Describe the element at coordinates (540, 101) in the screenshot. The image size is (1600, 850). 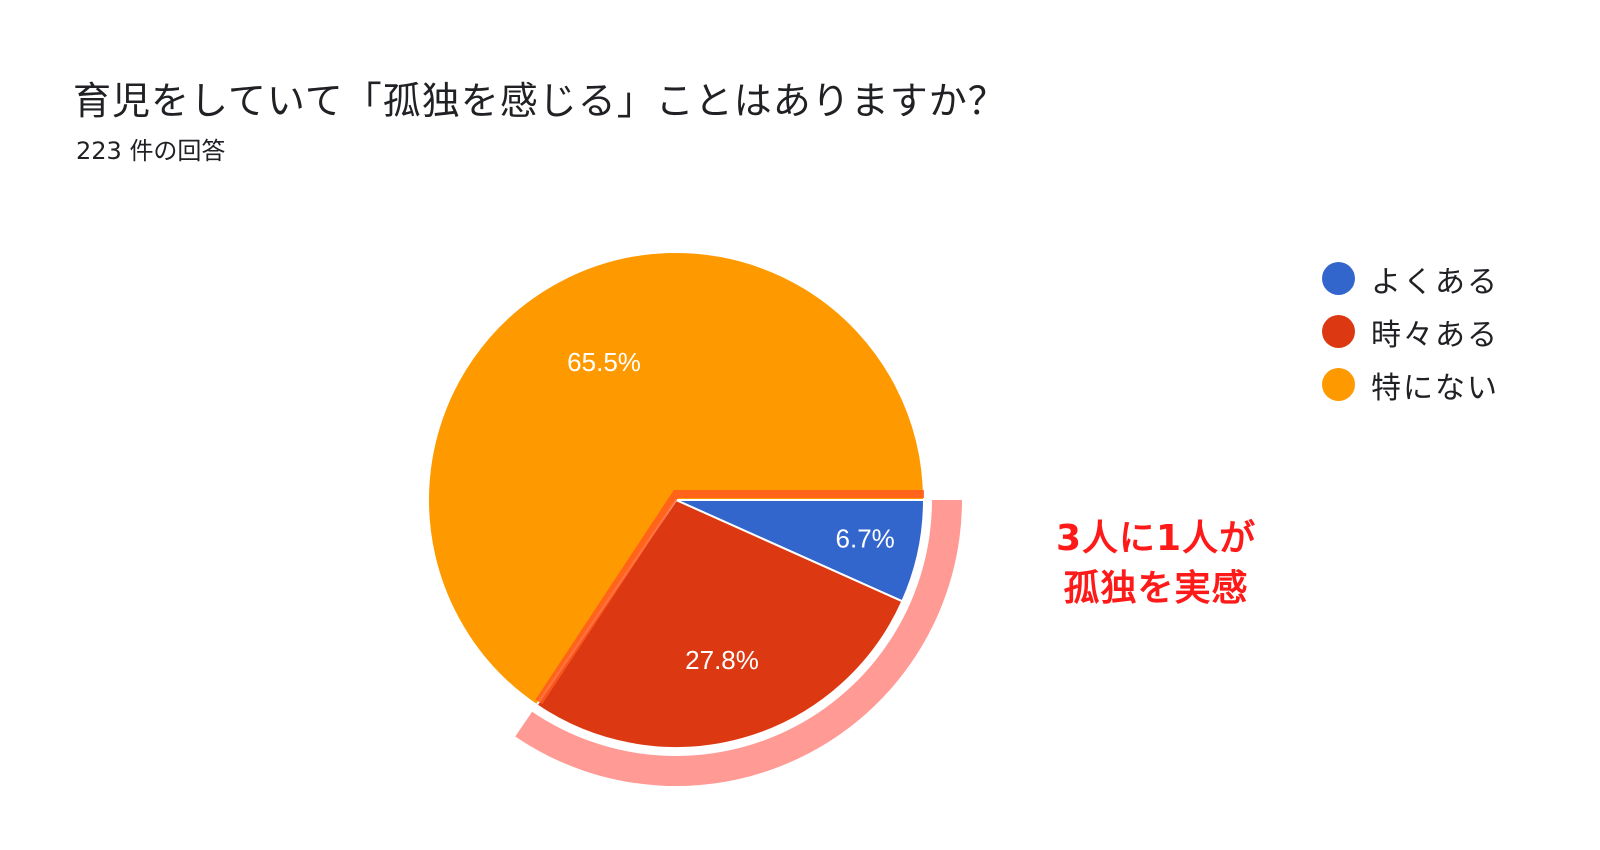
I see `page-title: 育児をしていて「孤独を感じる」ことはありますか？` at that location.